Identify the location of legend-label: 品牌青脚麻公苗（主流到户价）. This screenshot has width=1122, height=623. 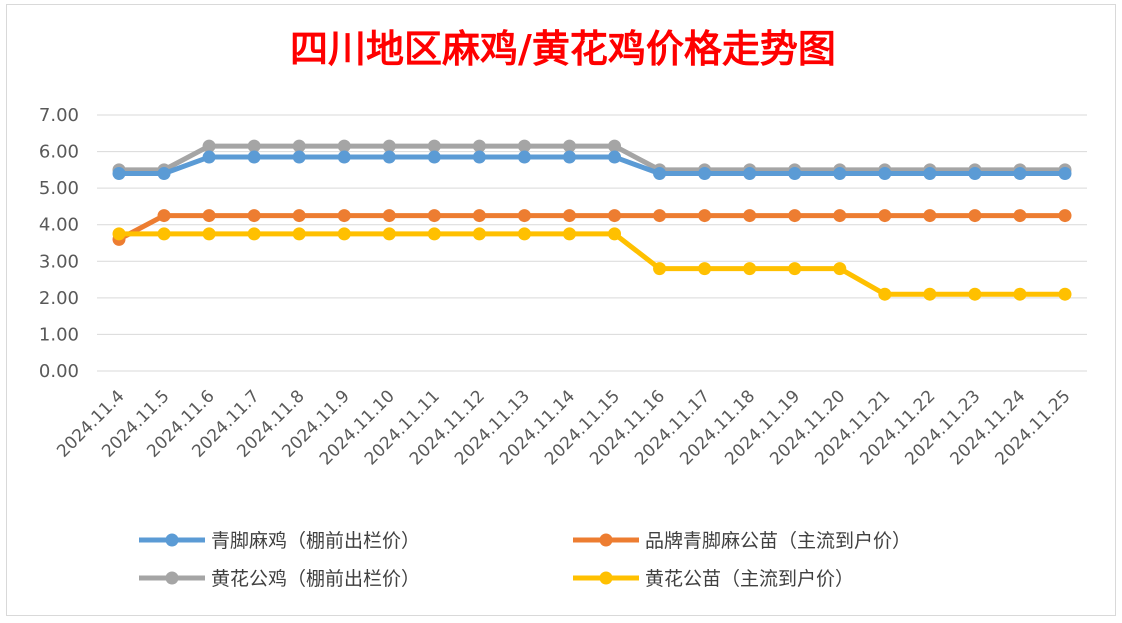
(778, 541).